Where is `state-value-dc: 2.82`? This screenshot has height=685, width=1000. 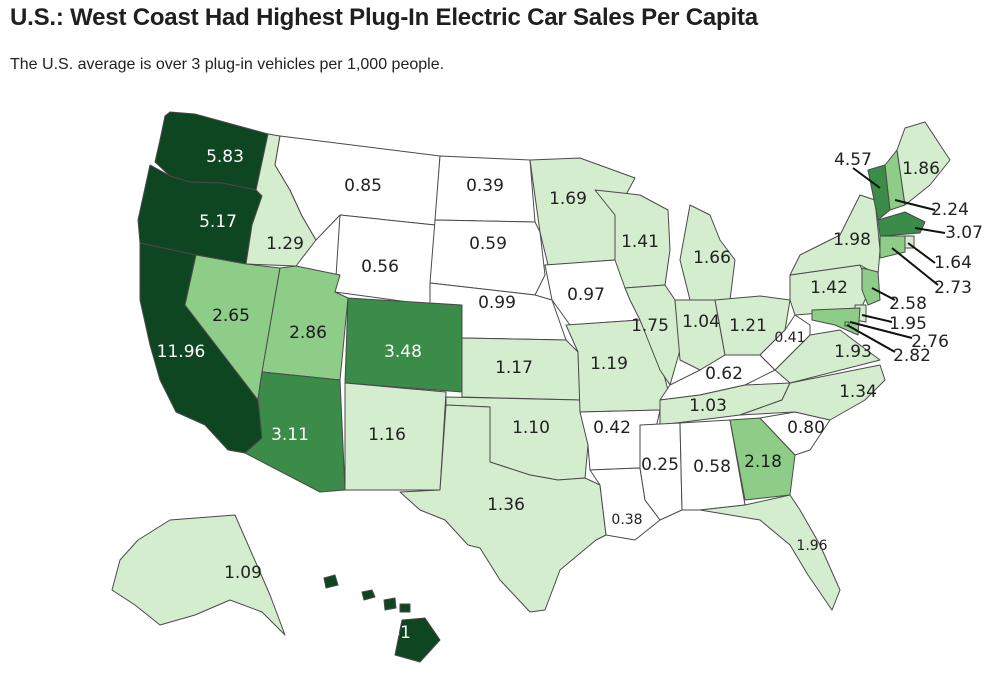
state-value-dc: 2.82 is located at coordinates (912, 356).